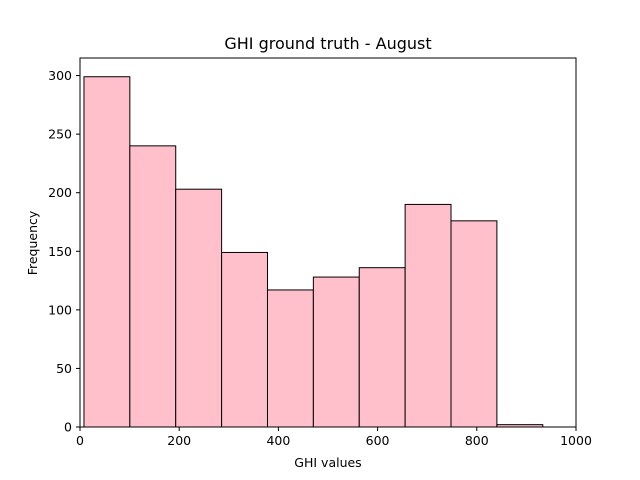 The image size is (640, 480). Describe the element at coordinates (378, 440) in the screenshot. I see `x-tick-label: 600` at that location.